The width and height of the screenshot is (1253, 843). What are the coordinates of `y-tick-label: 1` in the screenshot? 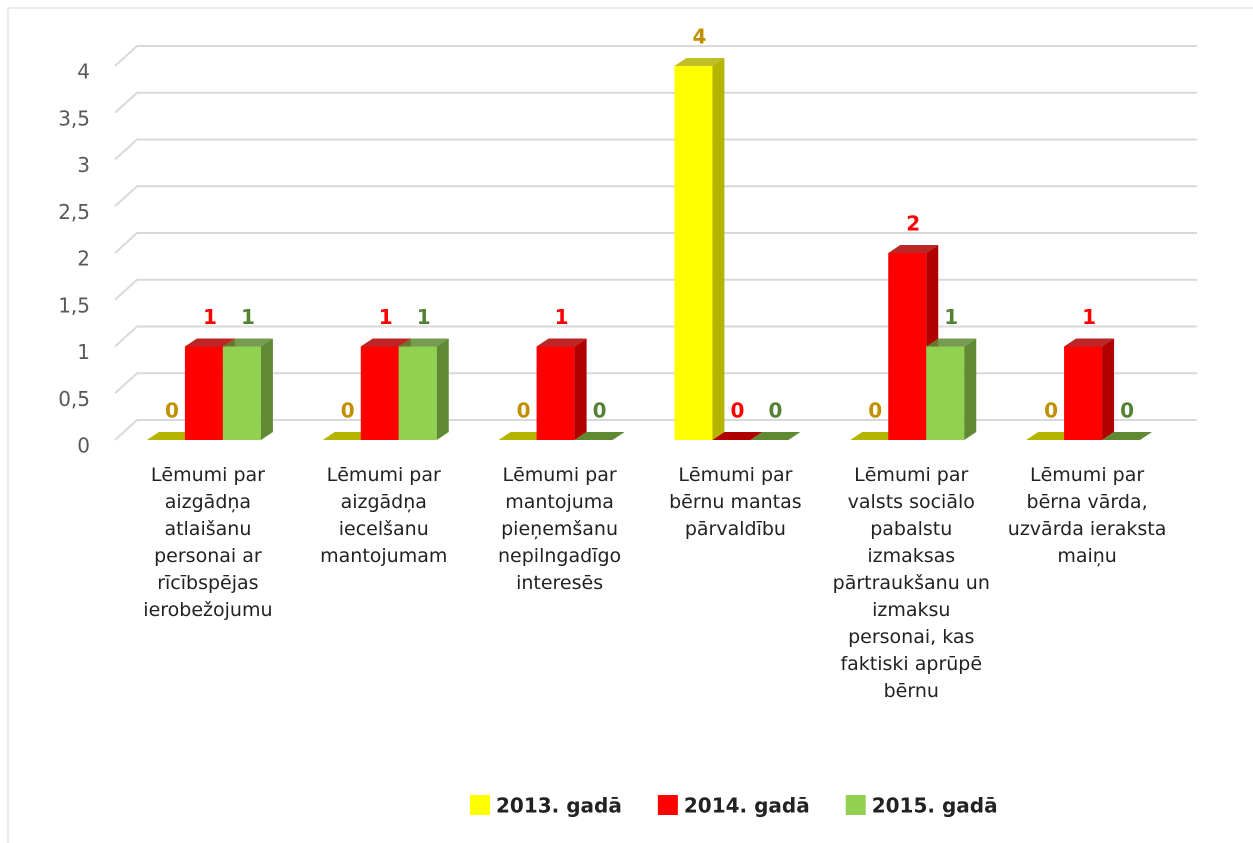 It's located at (83, 352).